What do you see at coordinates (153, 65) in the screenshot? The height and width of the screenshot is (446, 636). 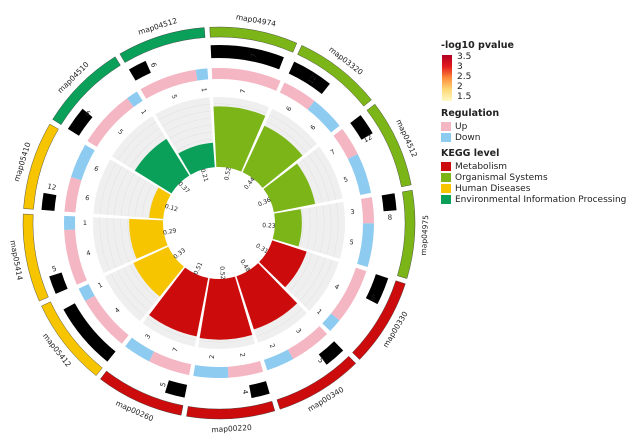 I see `count-label: 6` at bounding box center [153, 65].